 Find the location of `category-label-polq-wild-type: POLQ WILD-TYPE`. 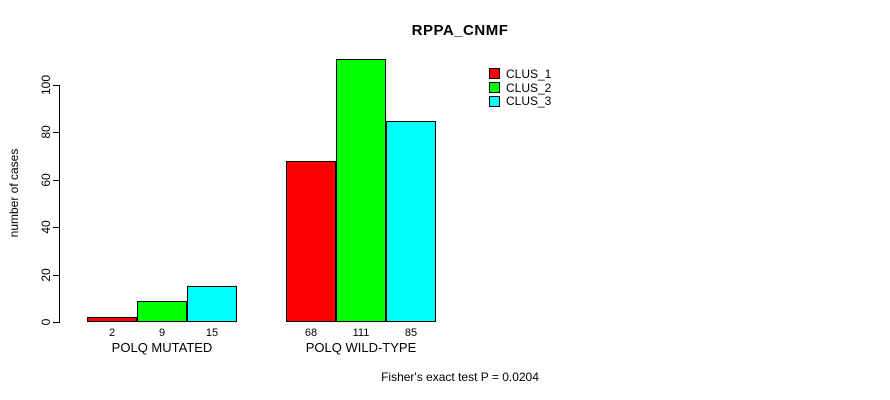

category-label-polq-wild-type: POLQ WILD-TYPE is located at coordinates (361, 347).